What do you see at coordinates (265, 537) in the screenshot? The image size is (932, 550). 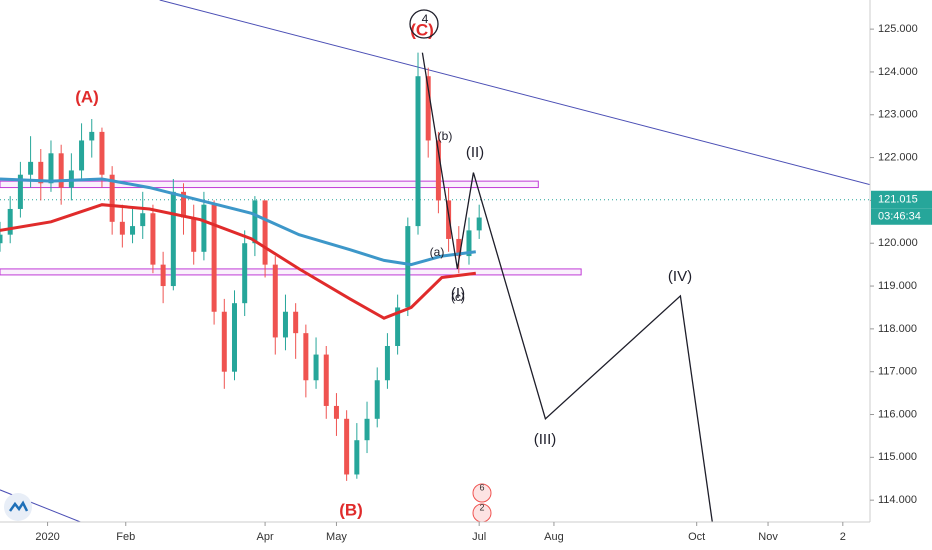 I see `x-tick-label: Apr` at bounding box center [265, 537].